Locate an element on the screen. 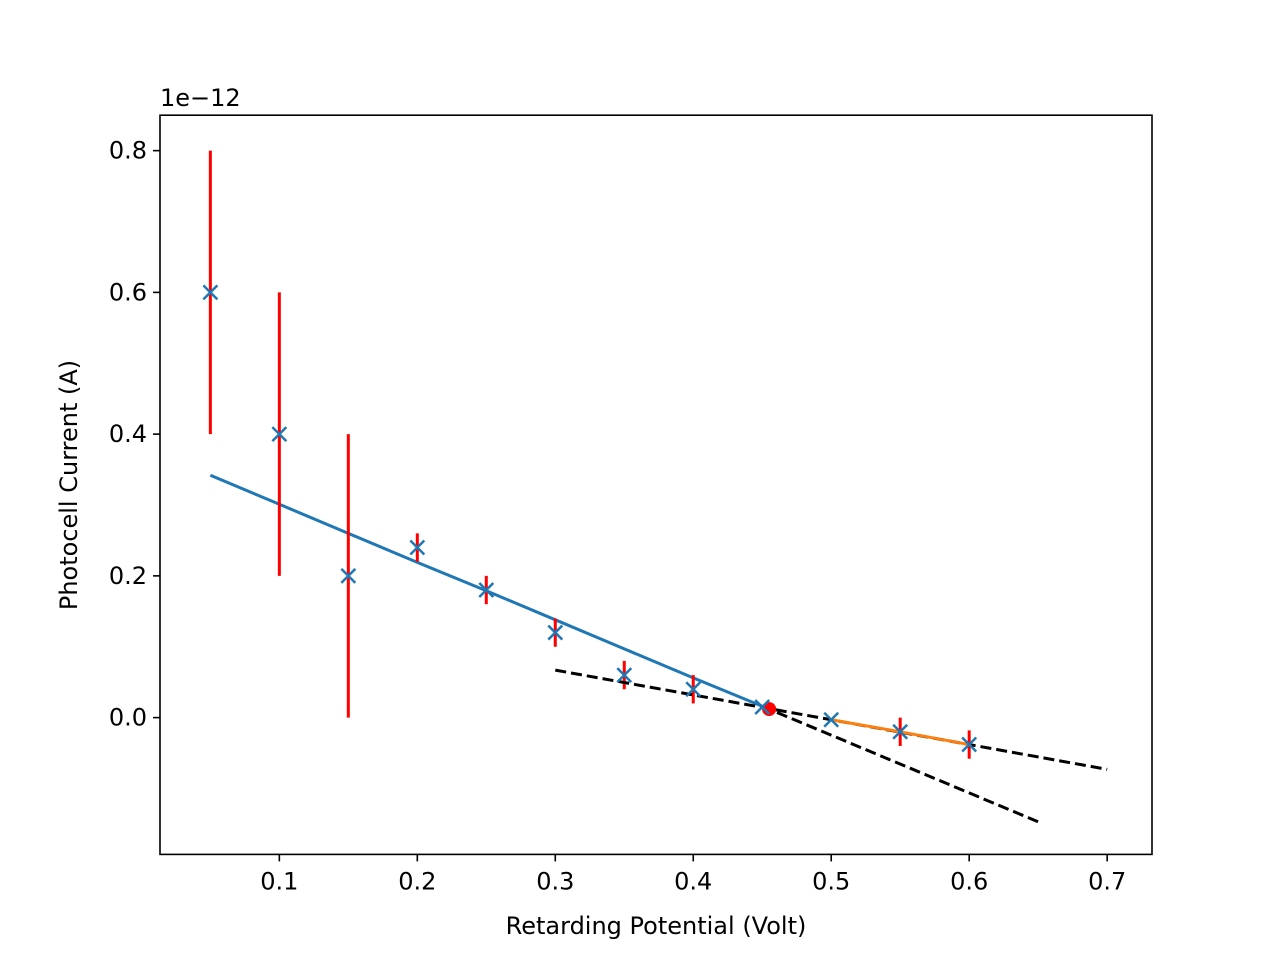 The image size is (1280, 960). x-axis: 0.1 0.2 0.3 0.4 0.5 0.6 0.7 is located at coordinates (693, 874).